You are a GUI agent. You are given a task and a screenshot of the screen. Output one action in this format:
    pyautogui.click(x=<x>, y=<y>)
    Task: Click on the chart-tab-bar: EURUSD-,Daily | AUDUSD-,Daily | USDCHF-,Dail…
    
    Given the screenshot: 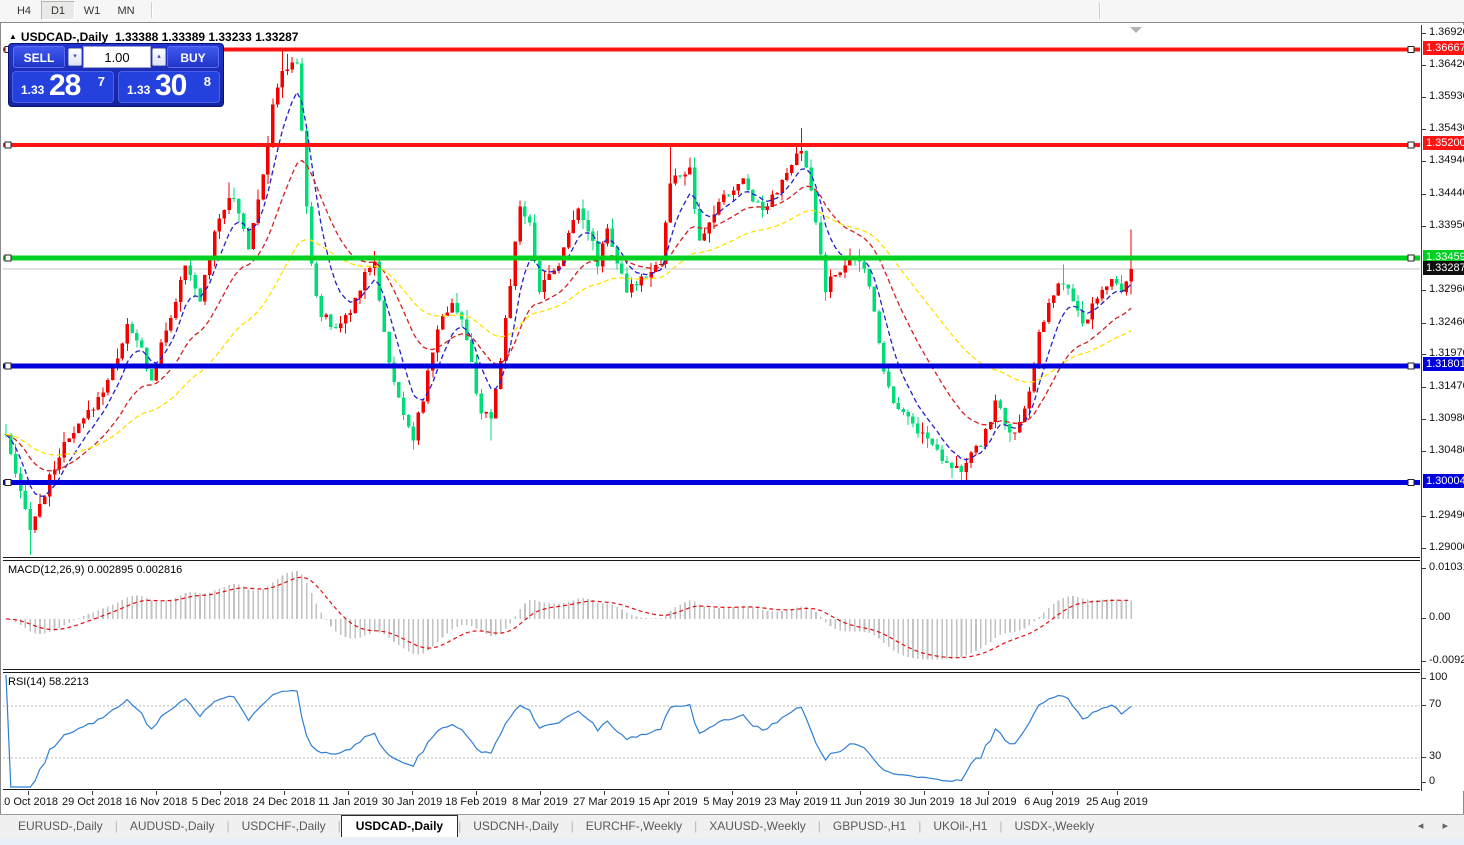 What is the action you would take?
    pyautogui.click(x=732, y=826)
    